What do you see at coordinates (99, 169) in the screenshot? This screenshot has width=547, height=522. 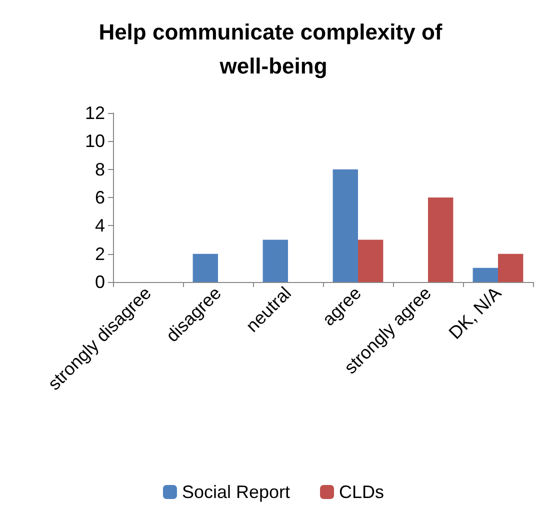 I see `y-tick-label: 8` at bounding box center [99, 169].